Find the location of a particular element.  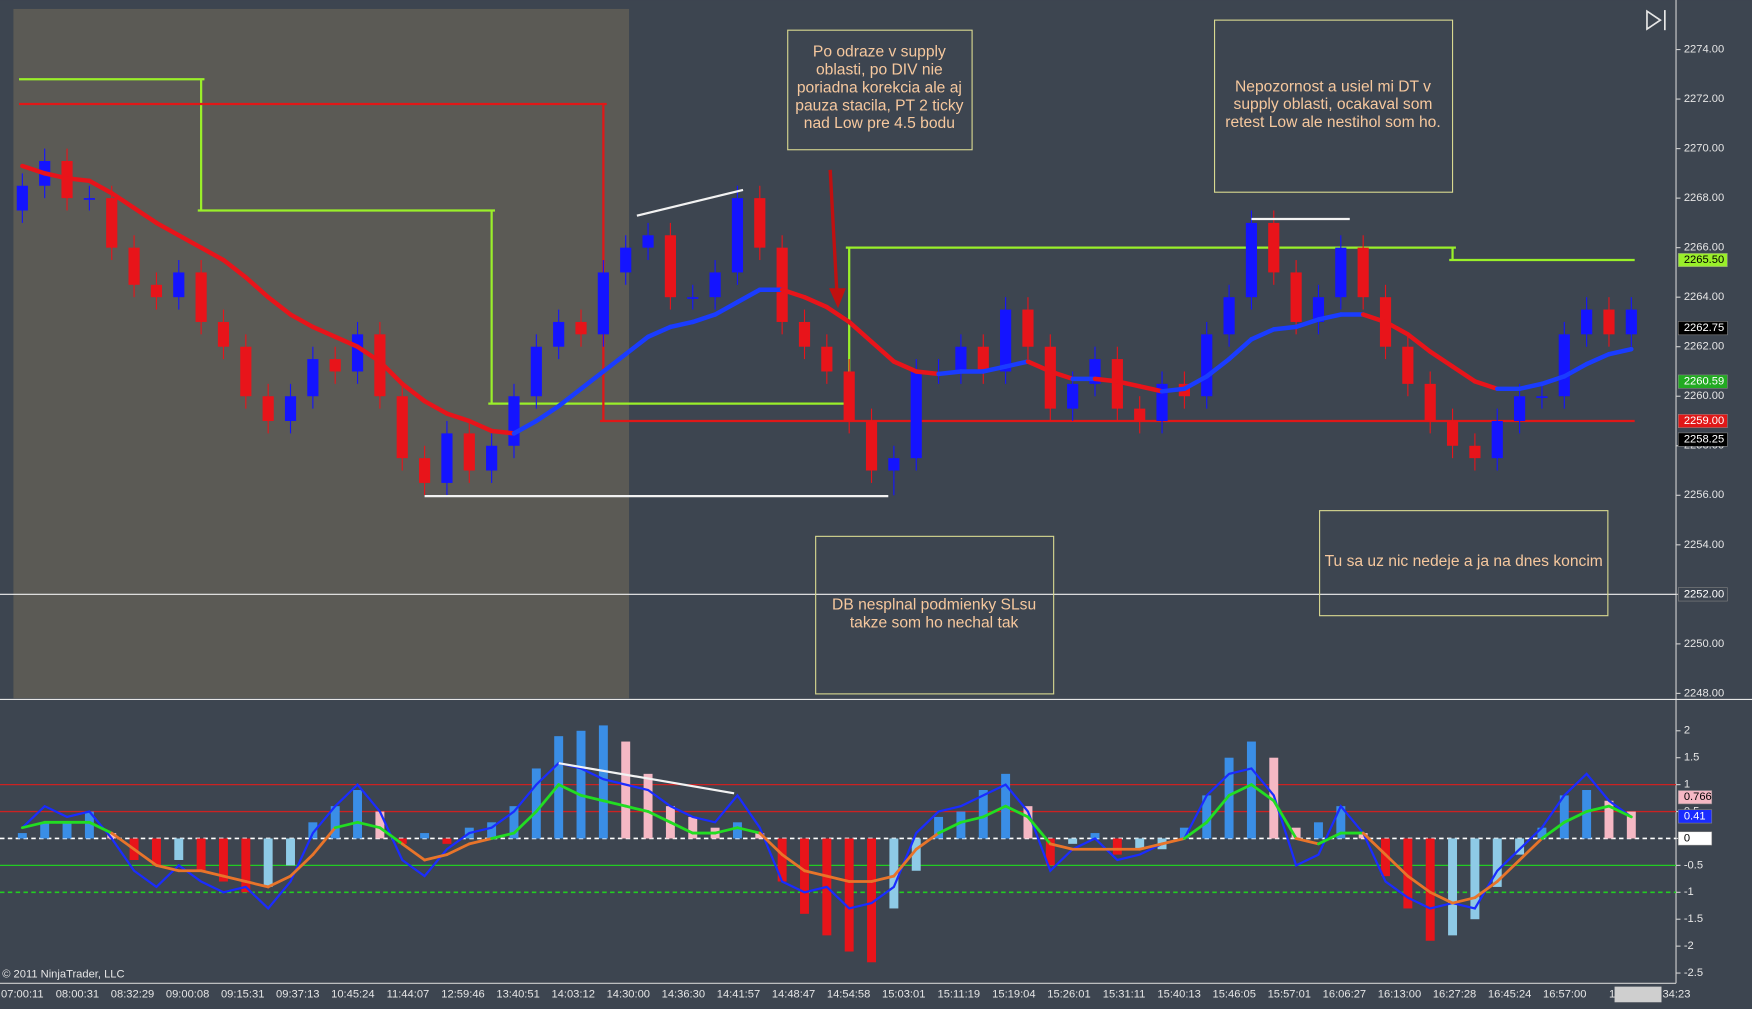

x-tick-label: 14:54:58 is located at coordinates (848, 994).